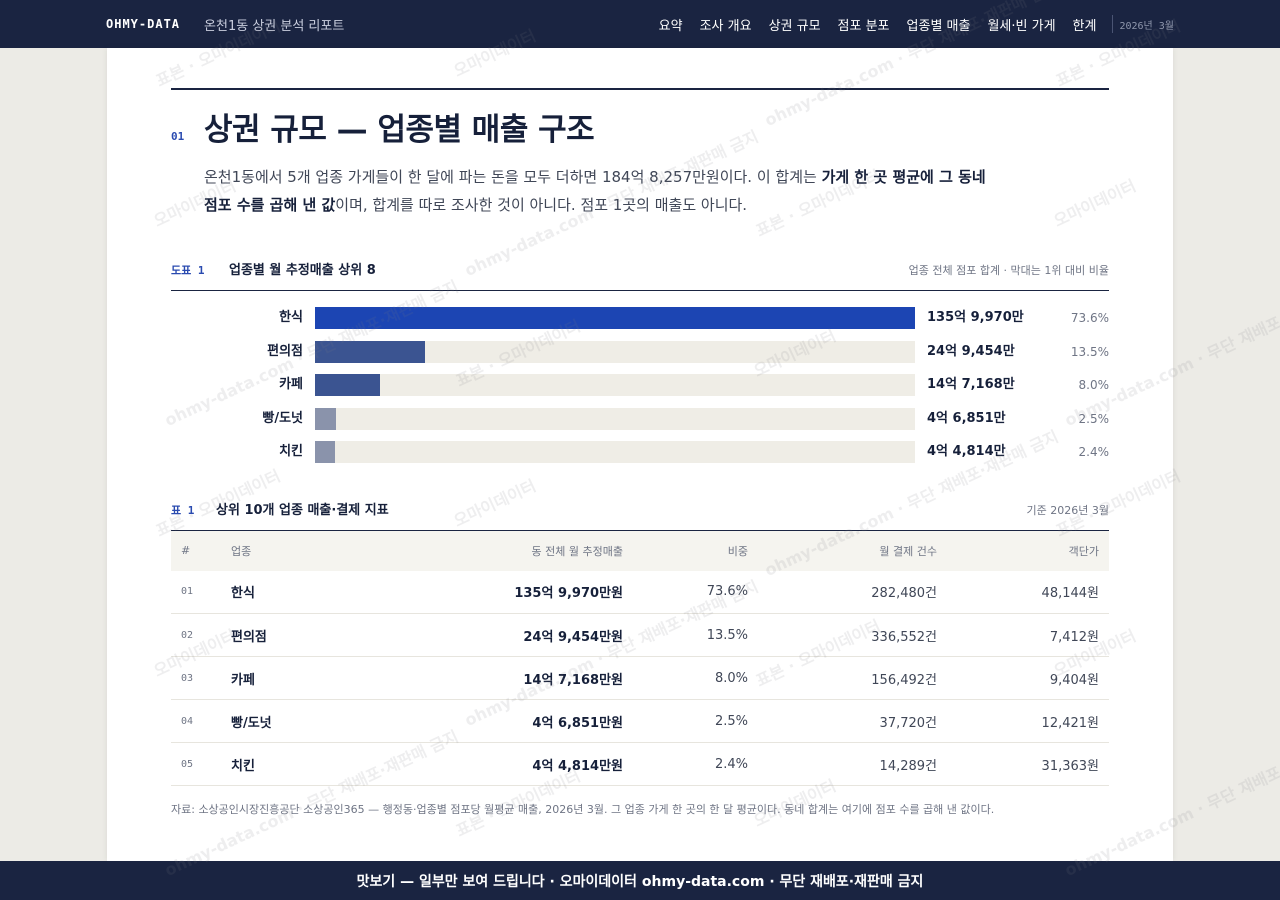  What do you see at coordinates (291, 317) in the screenshot?
I see `bar-category-label: 한식` at bounding box center [291, 317].